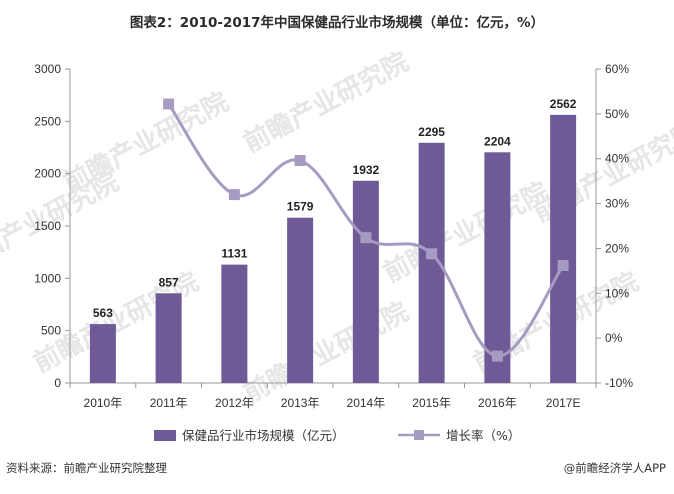 The height and width of the screenshot is (494, 674). I want to click on brand-credit: @前瞻经济学人APP, so click(615, 468).